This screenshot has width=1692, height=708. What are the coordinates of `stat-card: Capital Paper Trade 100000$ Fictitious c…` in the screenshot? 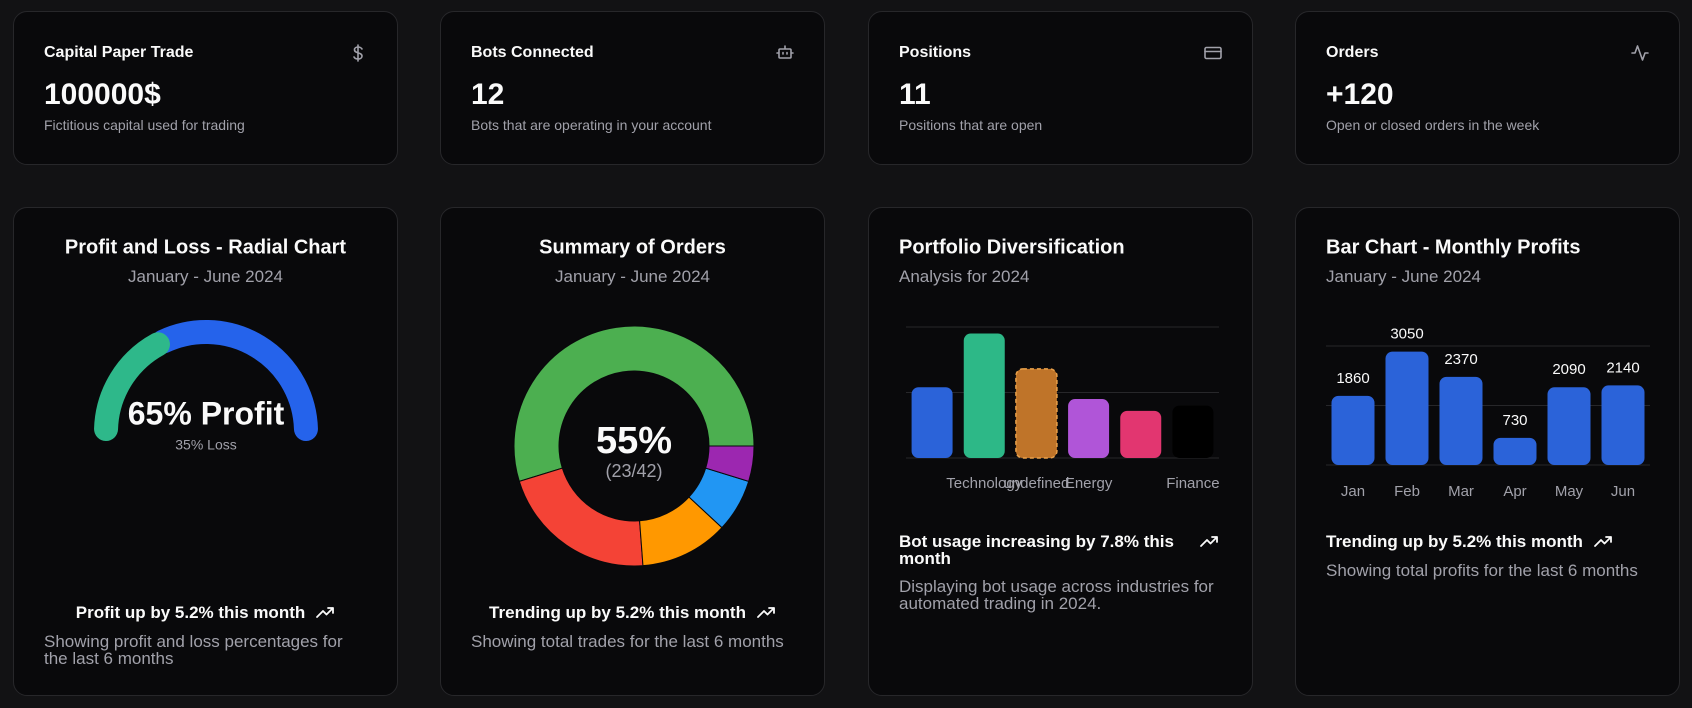 It's located at (205, 88).